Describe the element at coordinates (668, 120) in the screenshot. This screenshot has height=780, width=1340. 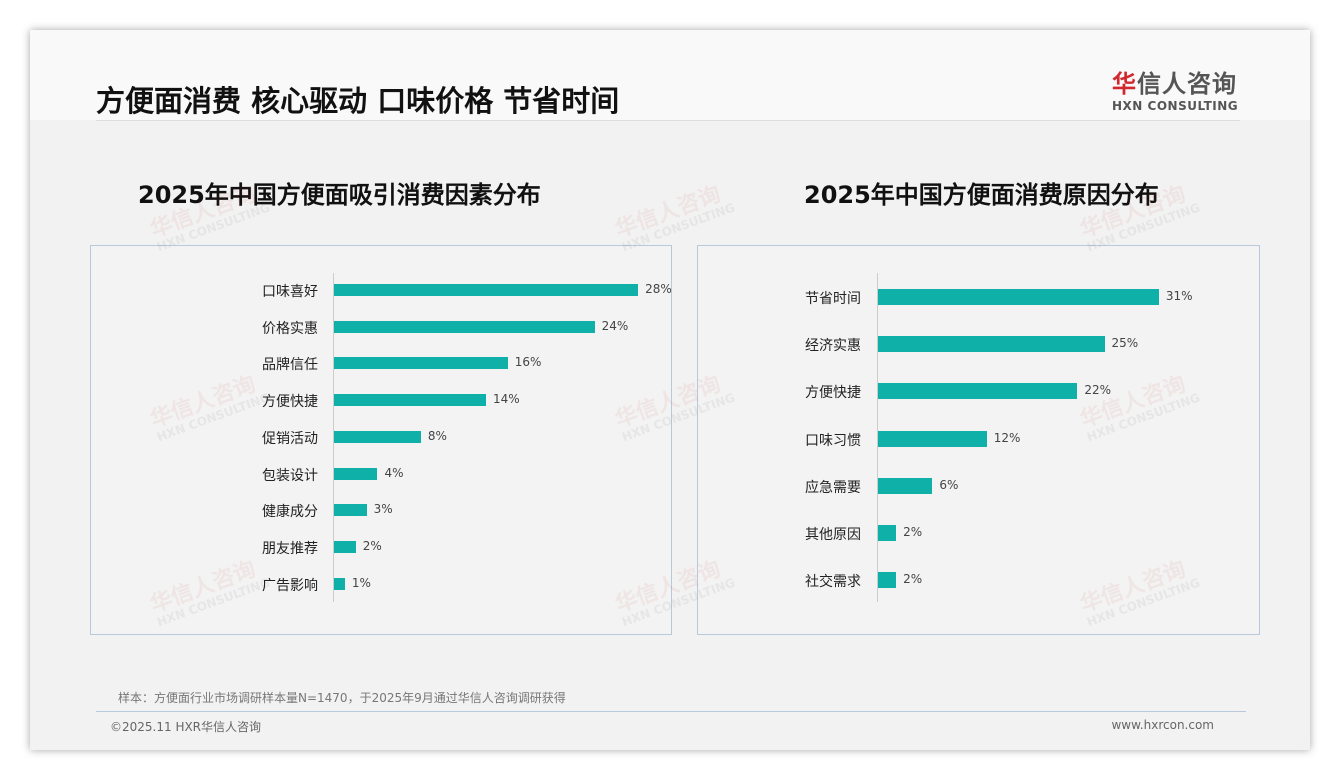
I see `header-divider` at that location.